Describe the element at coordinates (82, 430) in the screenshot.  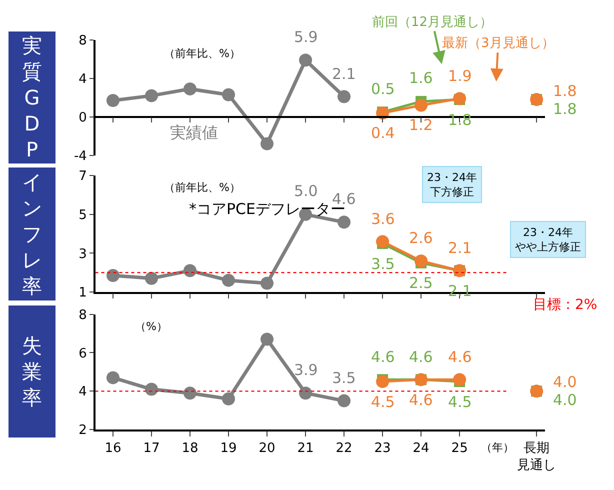
I see `y-tick-label: 2` at that location.